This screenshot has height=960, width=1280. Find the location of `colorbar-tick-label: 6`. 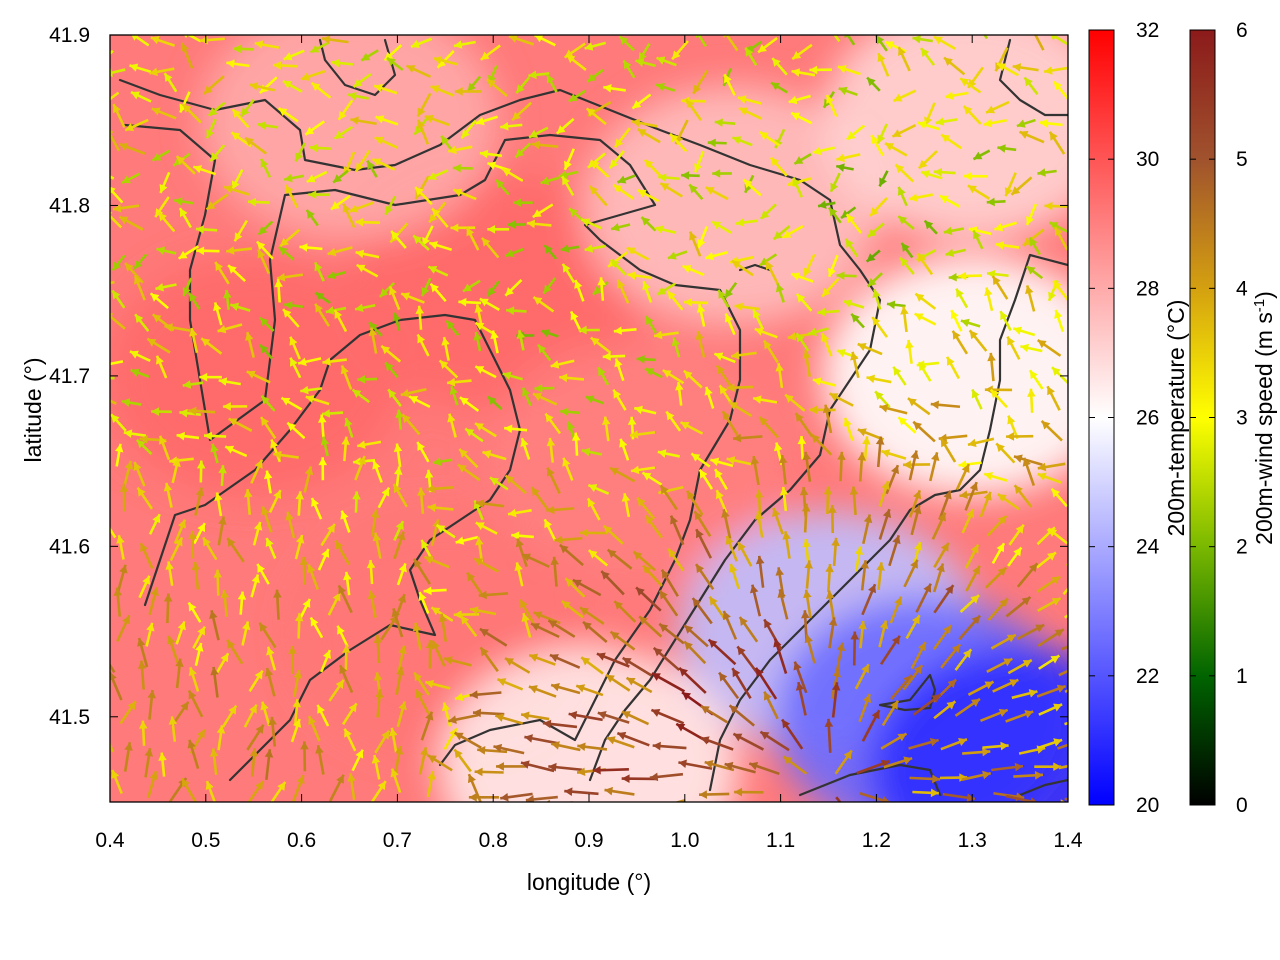

colorbar-tick-label: 6 is located at coordinates (1242, 30).